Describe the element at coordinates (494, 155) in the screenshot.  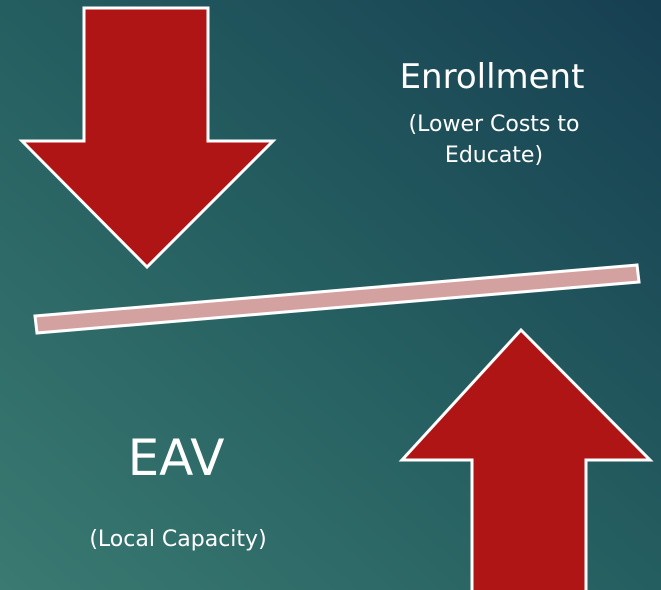
I see `enrollment-subtitle: Educate)` at that location.